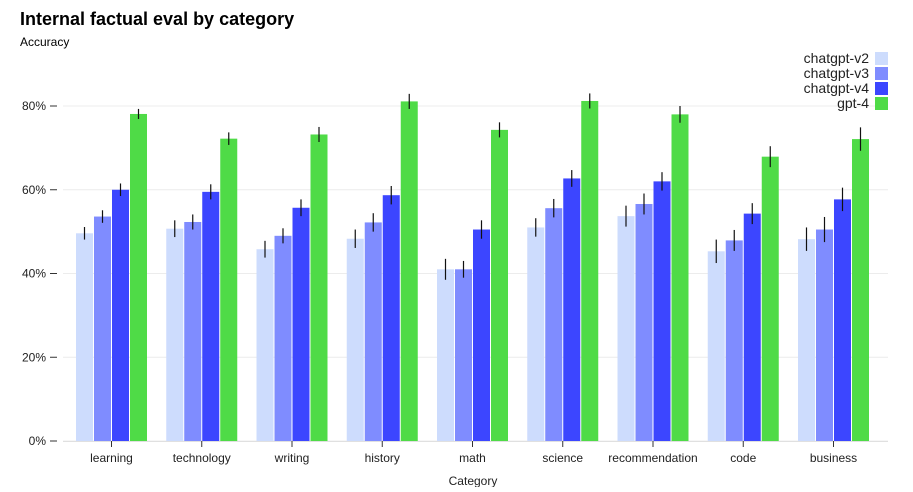 The image size is (913, 492). Describe the element at coordinates (34, 190) in the screenshot. I see `y-tick-label: 60%` at that location.